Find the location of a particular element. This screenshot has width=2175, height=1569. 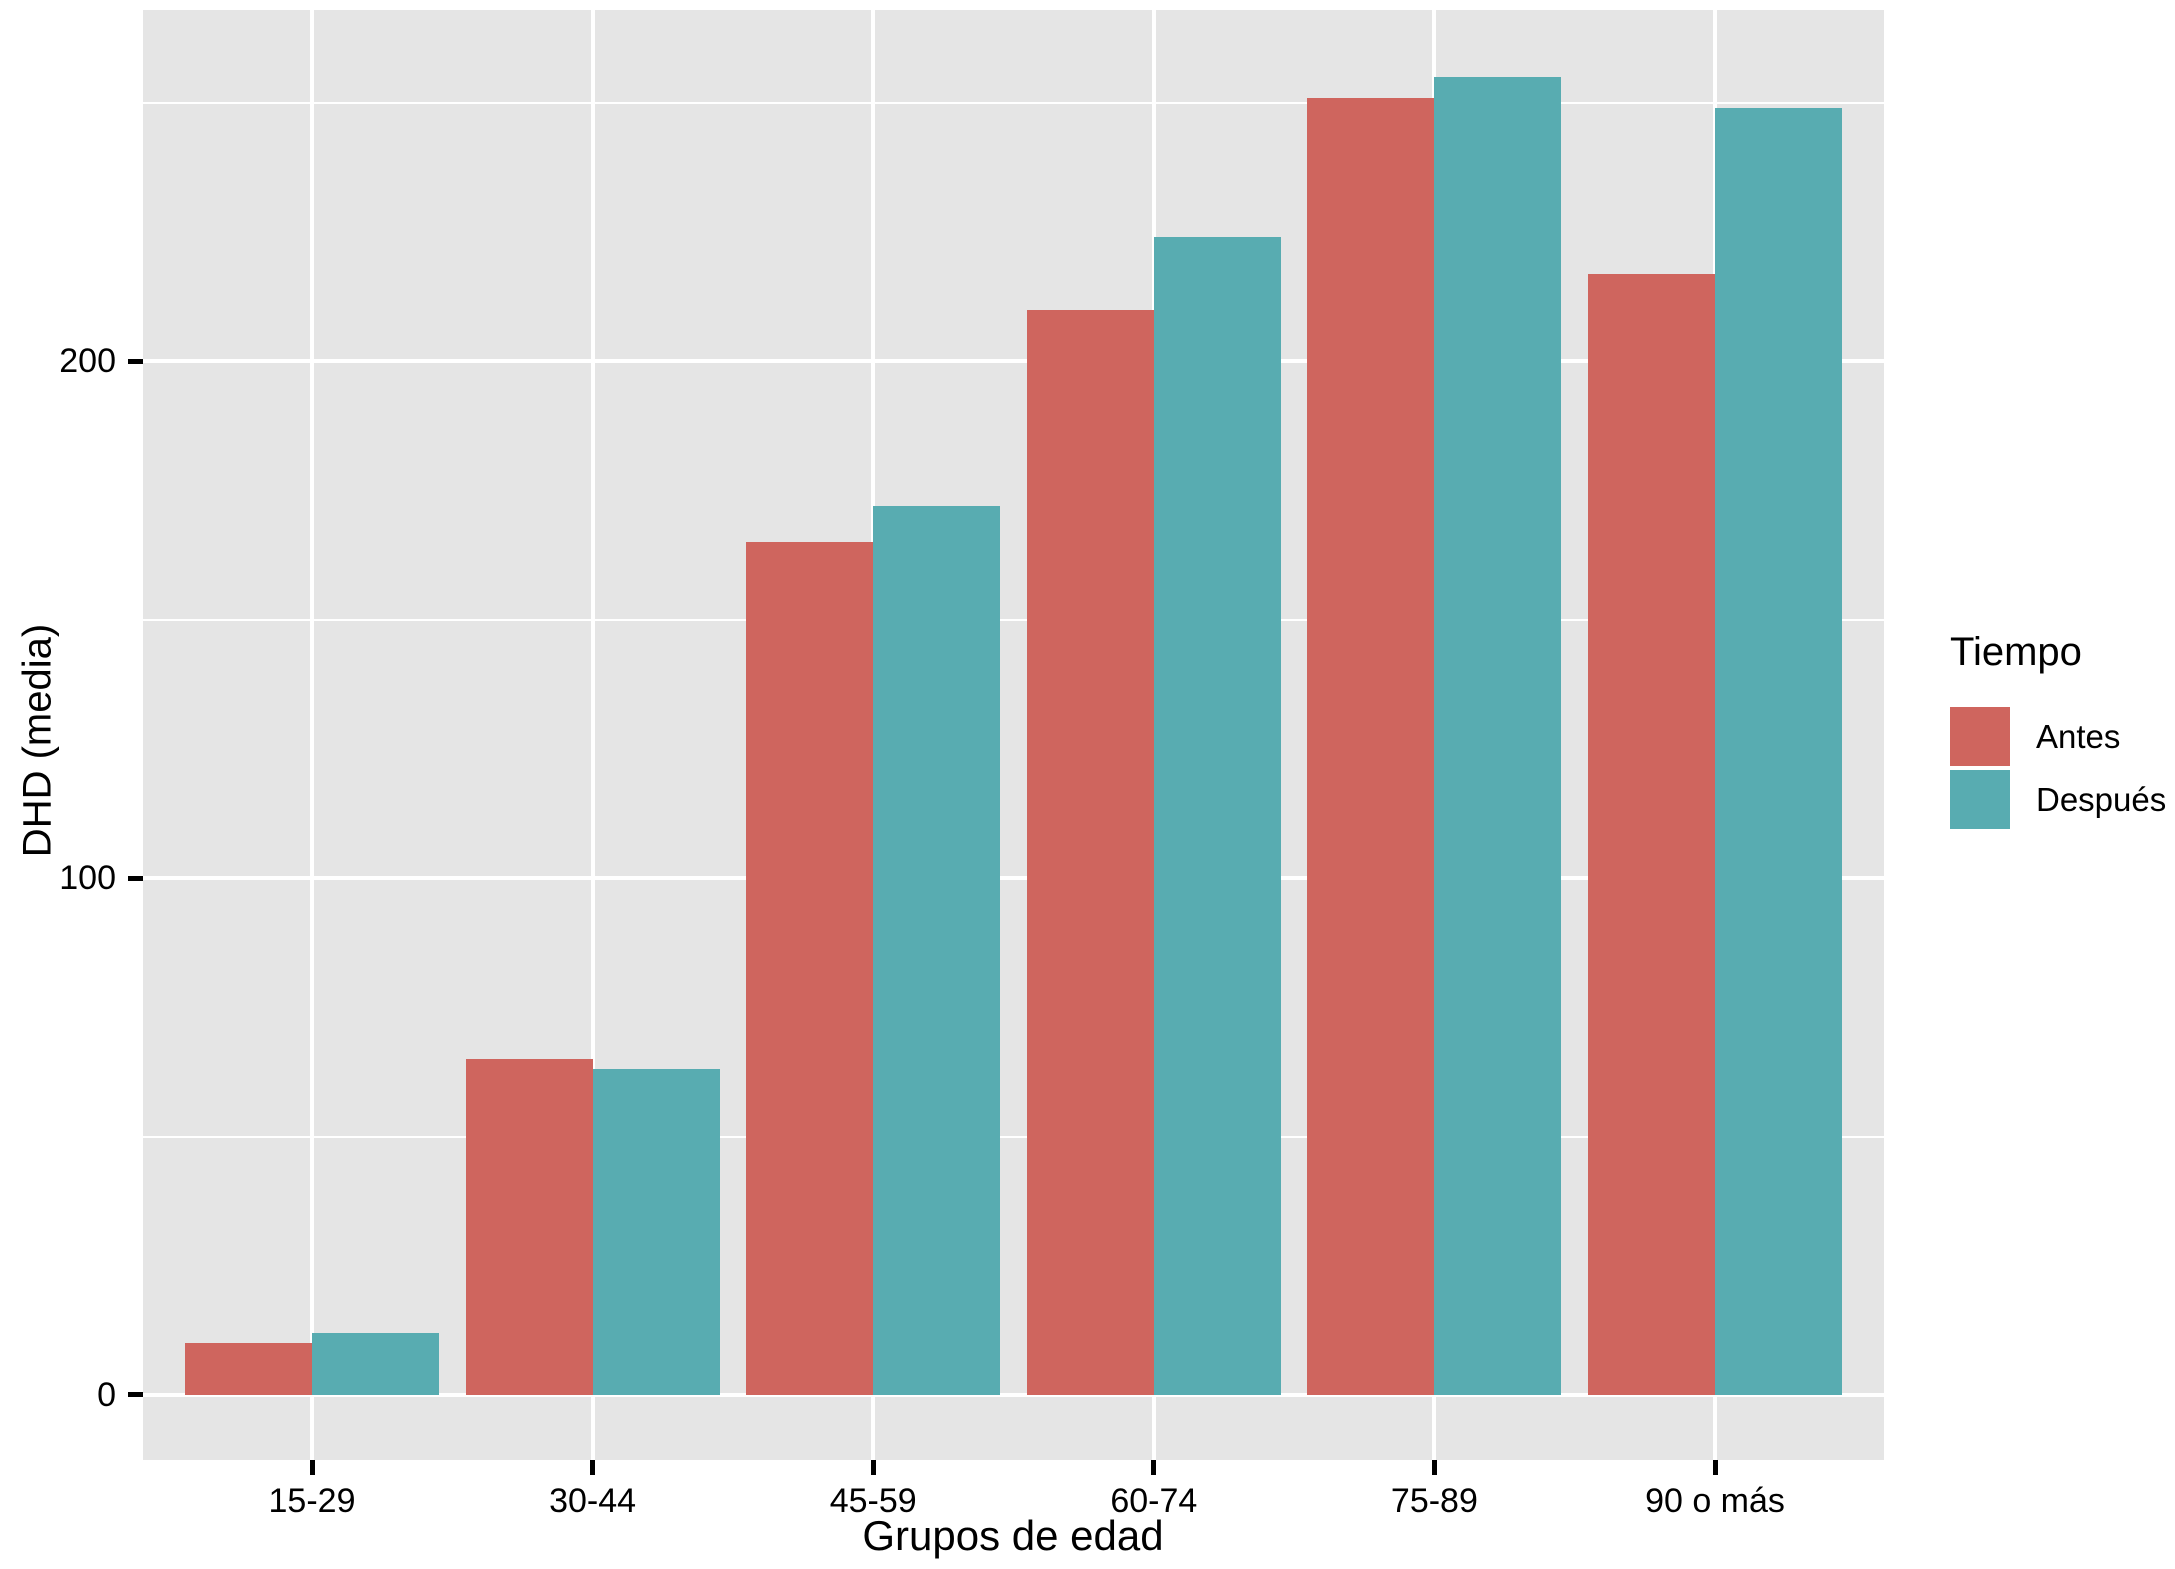

x-axis-title: Grupos de edad is located at coordinates (1013, 1535).